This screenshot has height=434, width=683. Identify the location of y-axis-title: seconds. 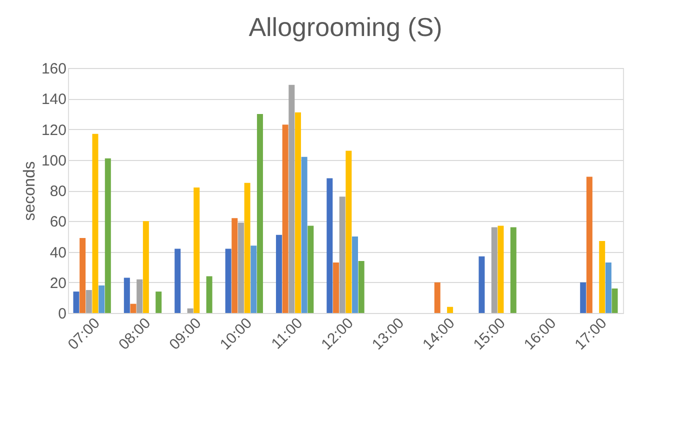
(29, 191).